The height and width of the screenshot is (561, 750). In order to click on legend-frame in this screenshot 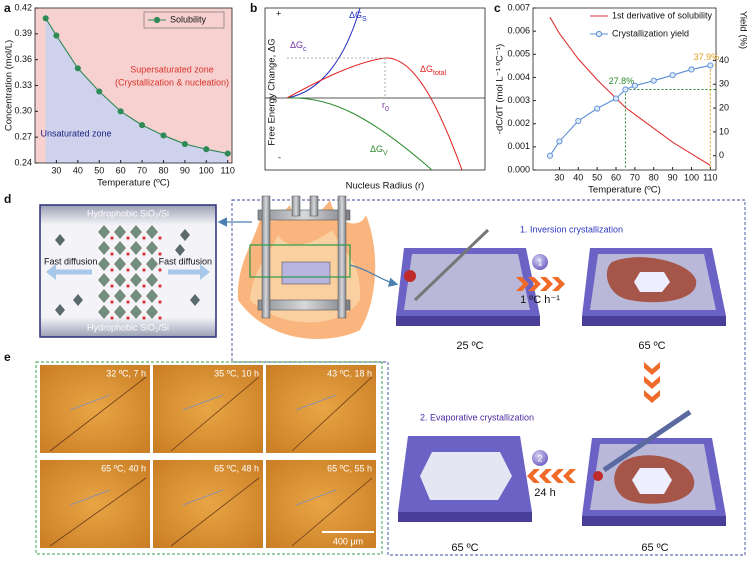, I will do `click(184, 20)`.